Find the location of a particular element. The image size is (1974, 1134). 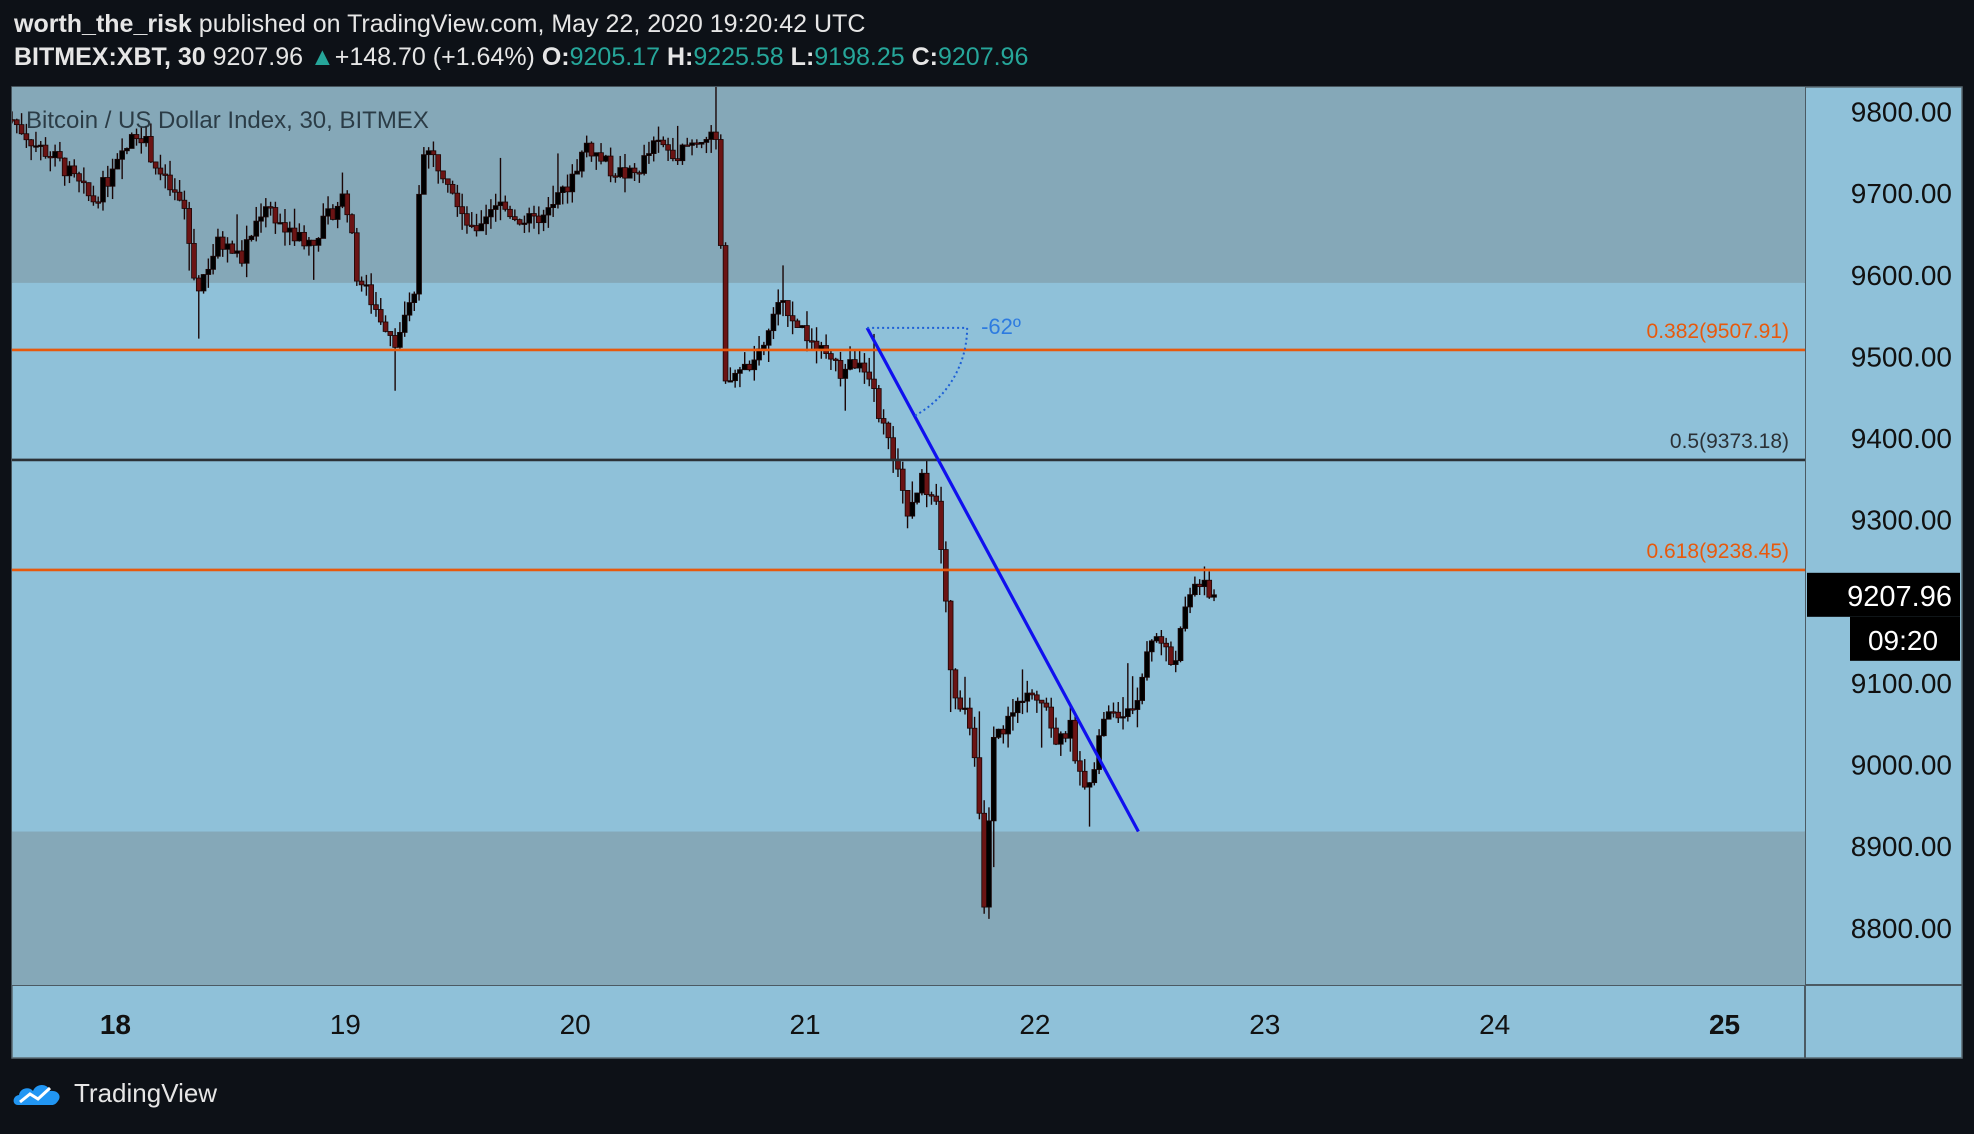

high-label: H: is located at coordinates (680, 57).